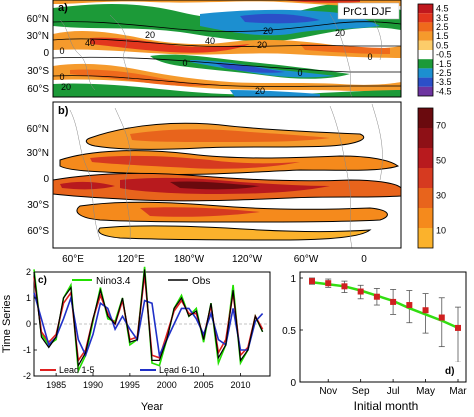 The height and width of the screenshot is (417, 474). Describe the element at coordinates (30, 324) in the screenshot. I see `panel-c-y-axis: -2 -1 0 1 2` at that location.